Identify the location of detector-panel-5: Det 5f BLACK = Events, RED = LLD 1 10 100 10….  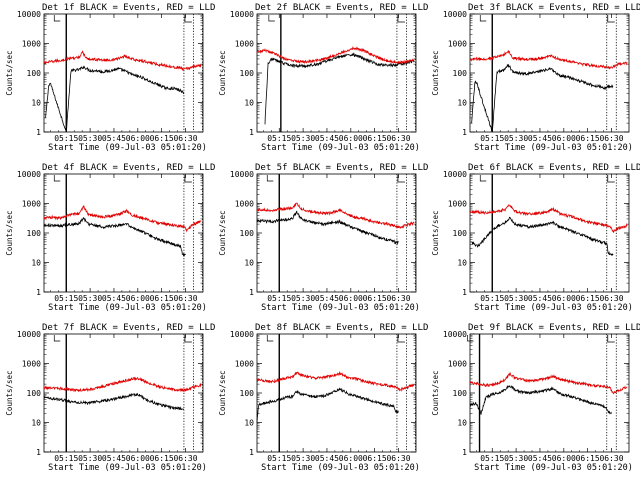
(323, 238).